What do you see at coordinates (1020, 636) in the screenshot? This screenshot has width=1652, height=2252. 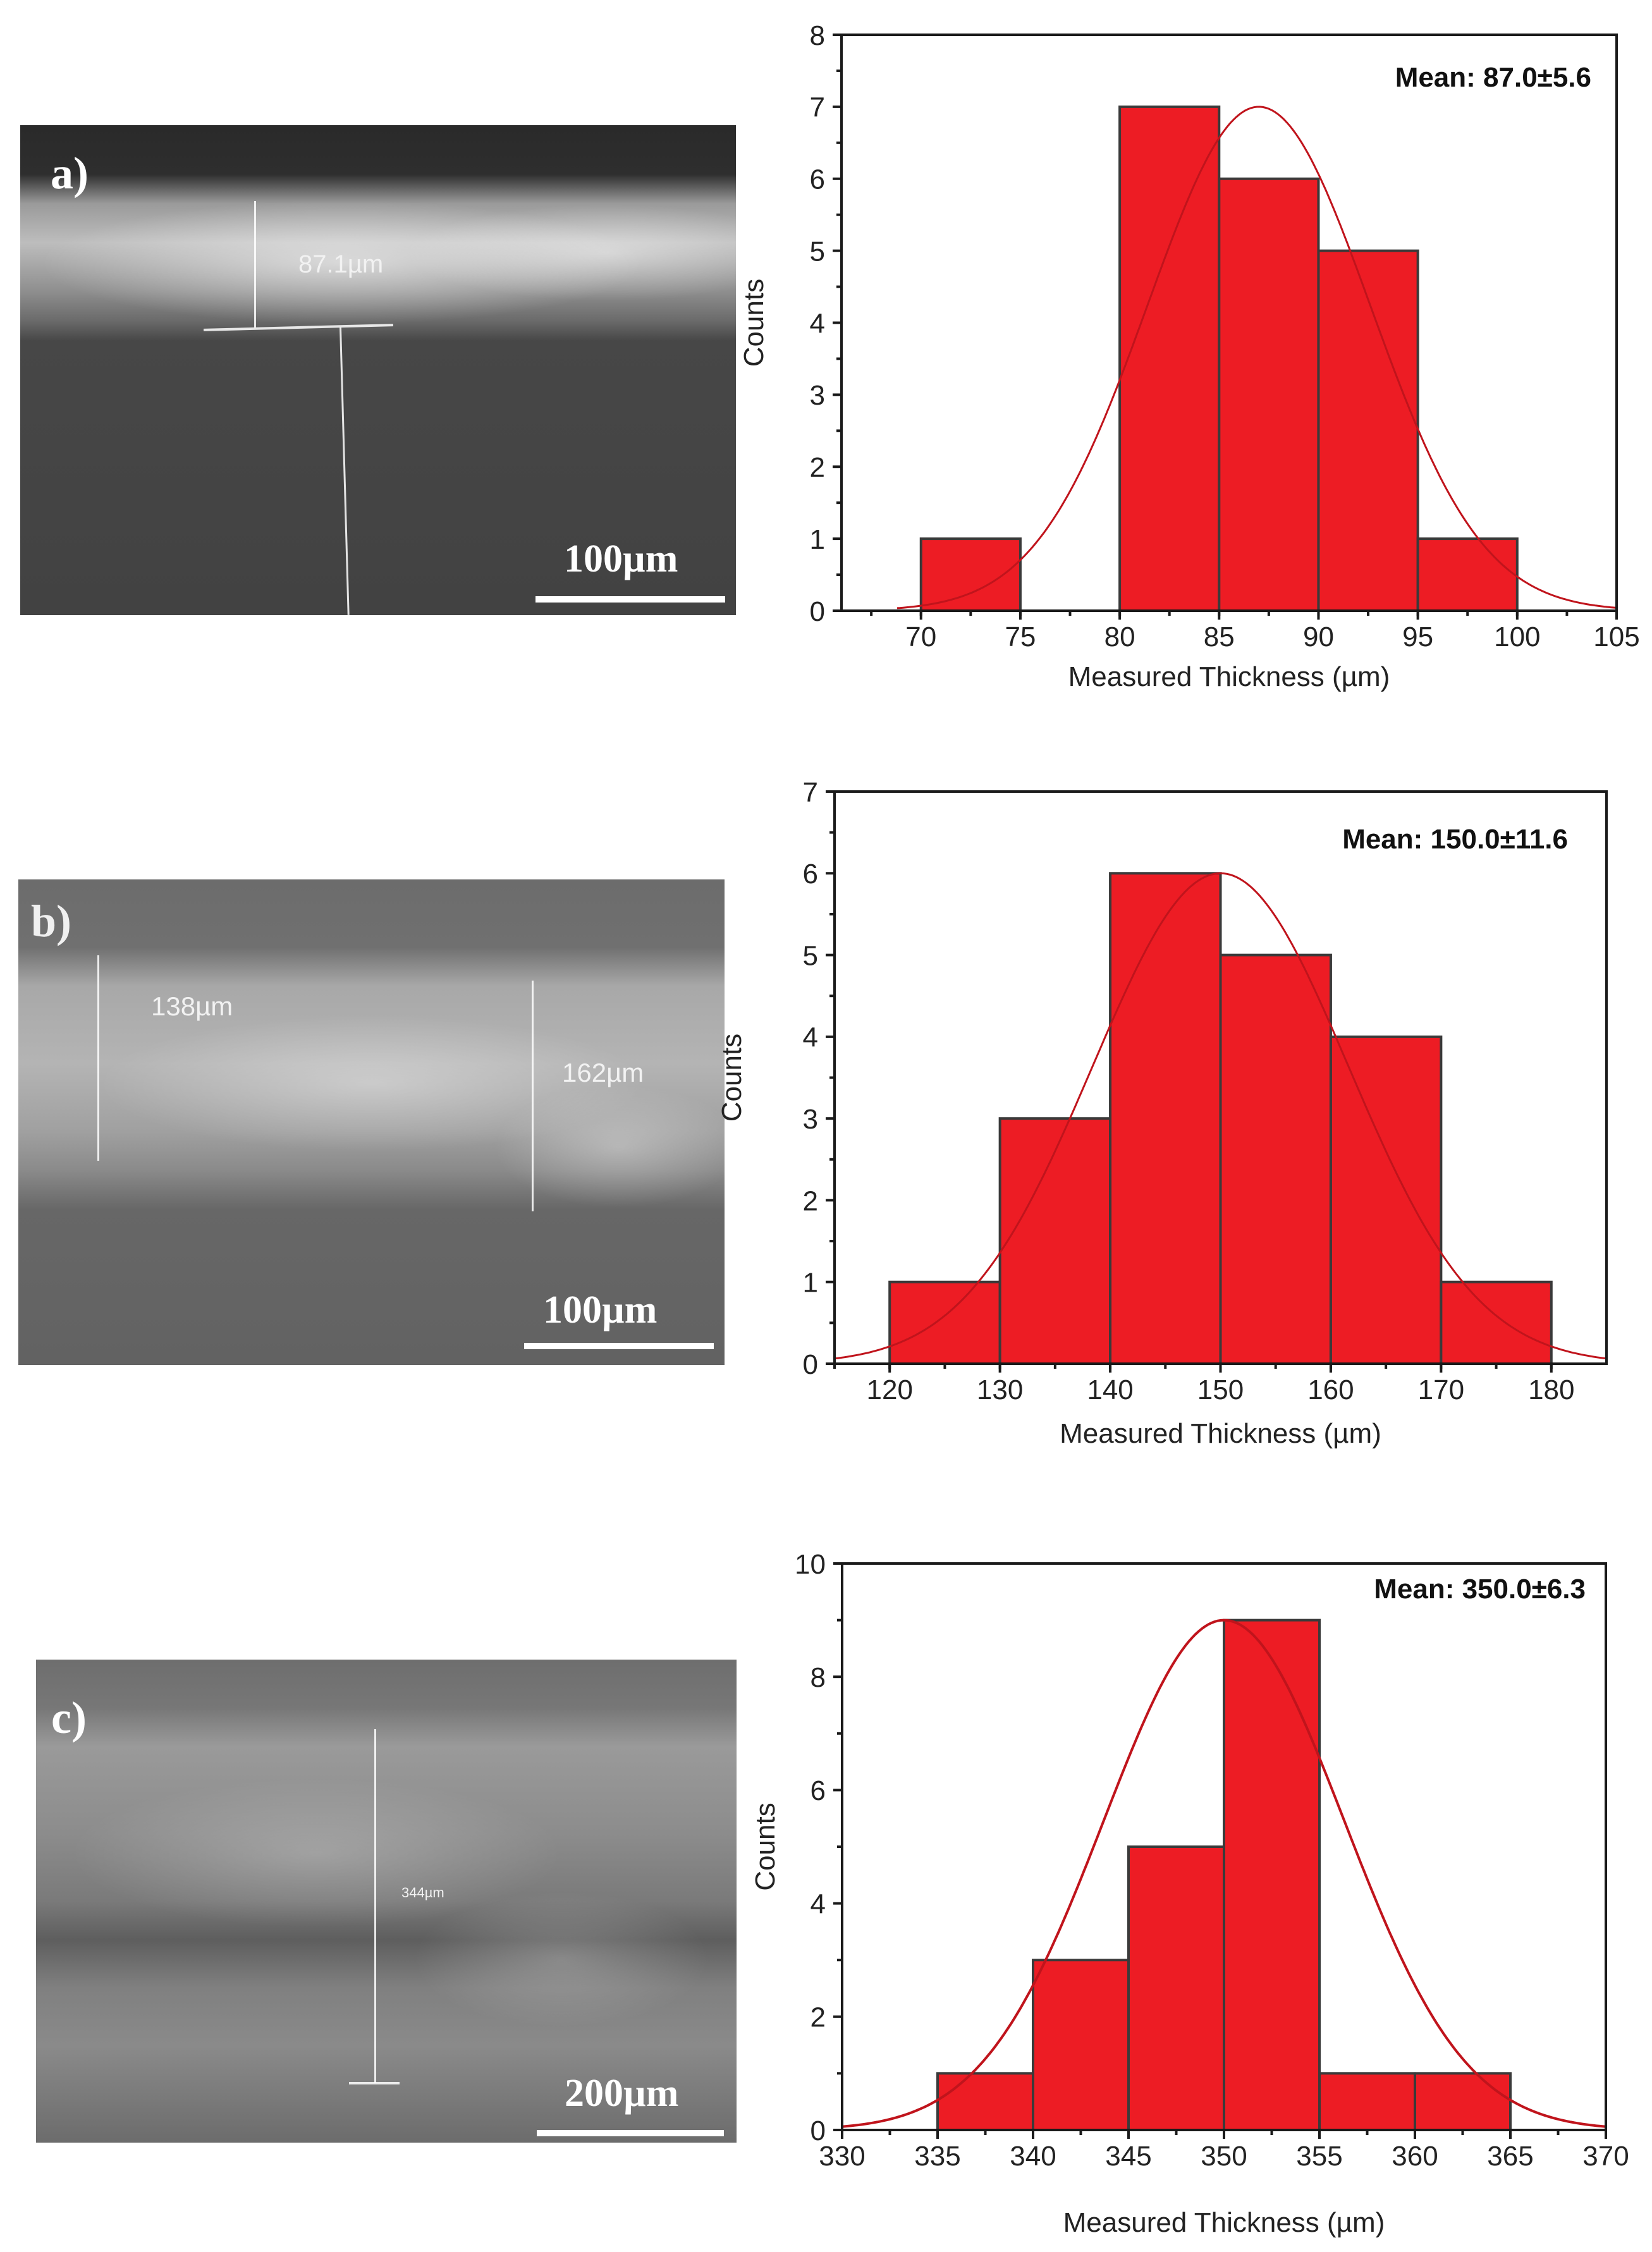 I see `x-tick-label: 75` at bounding box center [1020, 636].